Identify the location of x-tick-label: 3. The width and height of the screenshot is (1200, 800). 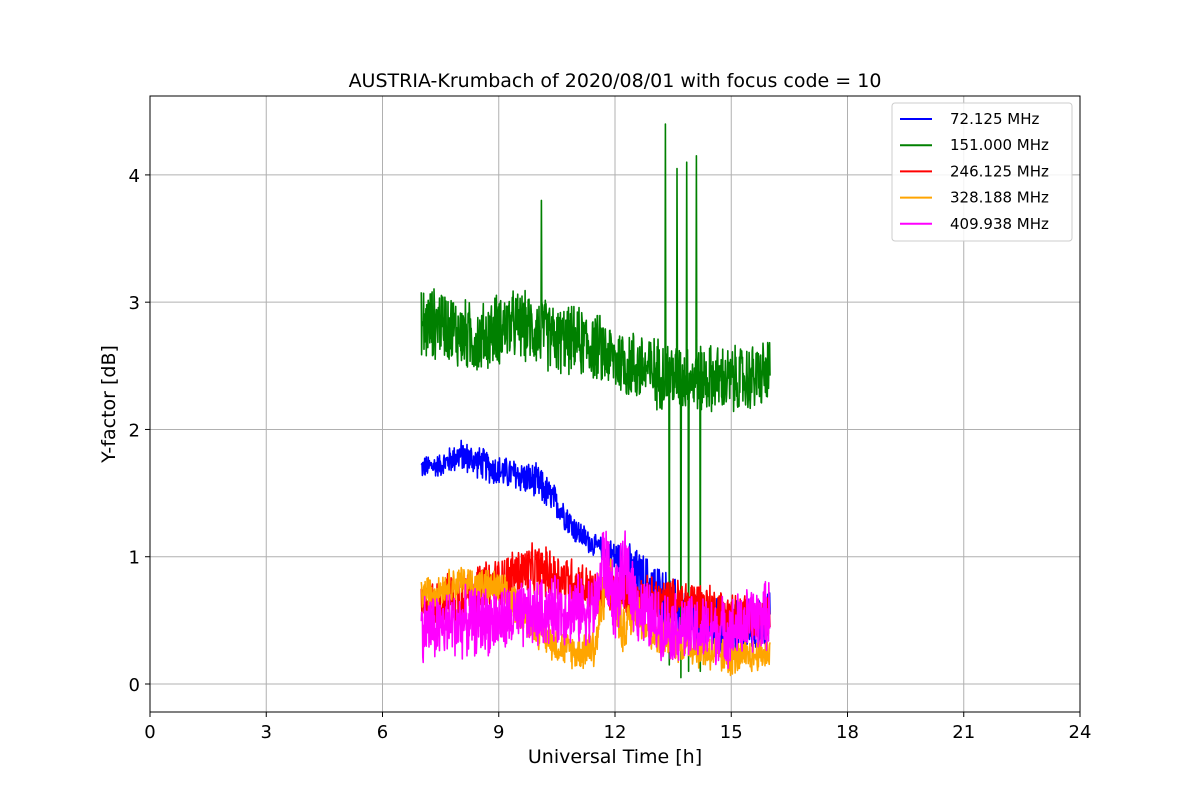
(266, 732).